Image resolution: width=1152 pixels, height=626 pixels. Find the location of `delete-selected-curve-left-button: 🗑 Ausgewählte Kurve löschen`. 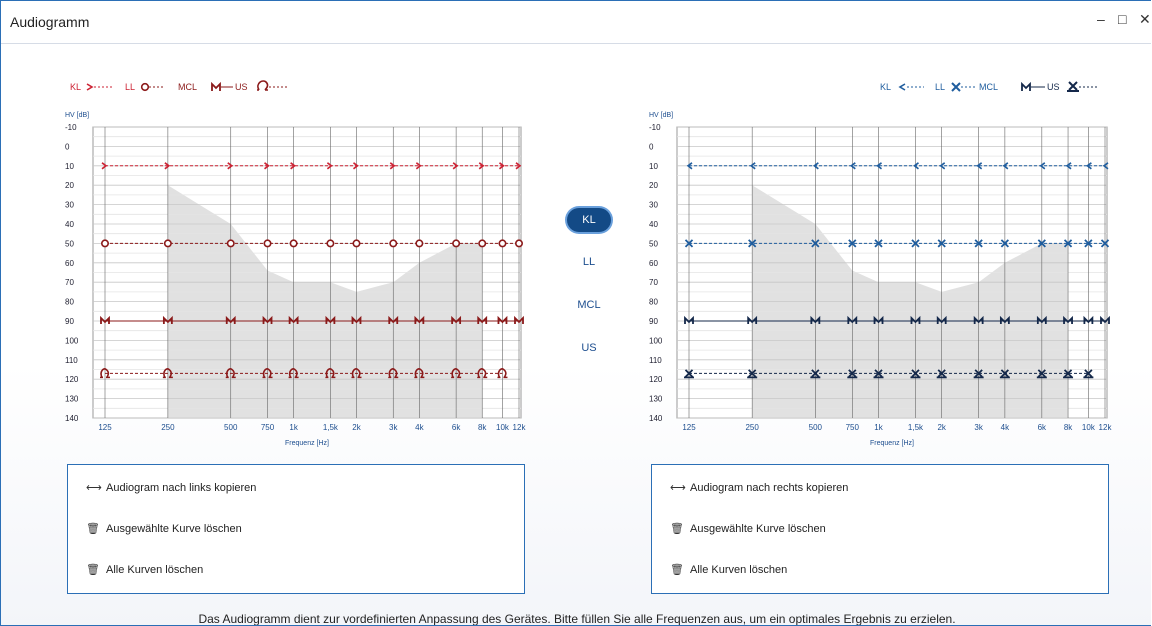

delete-selected-curve-left-button: 🗑 Ausgewählte Kurve löschen is located at coordinates (164, 529).